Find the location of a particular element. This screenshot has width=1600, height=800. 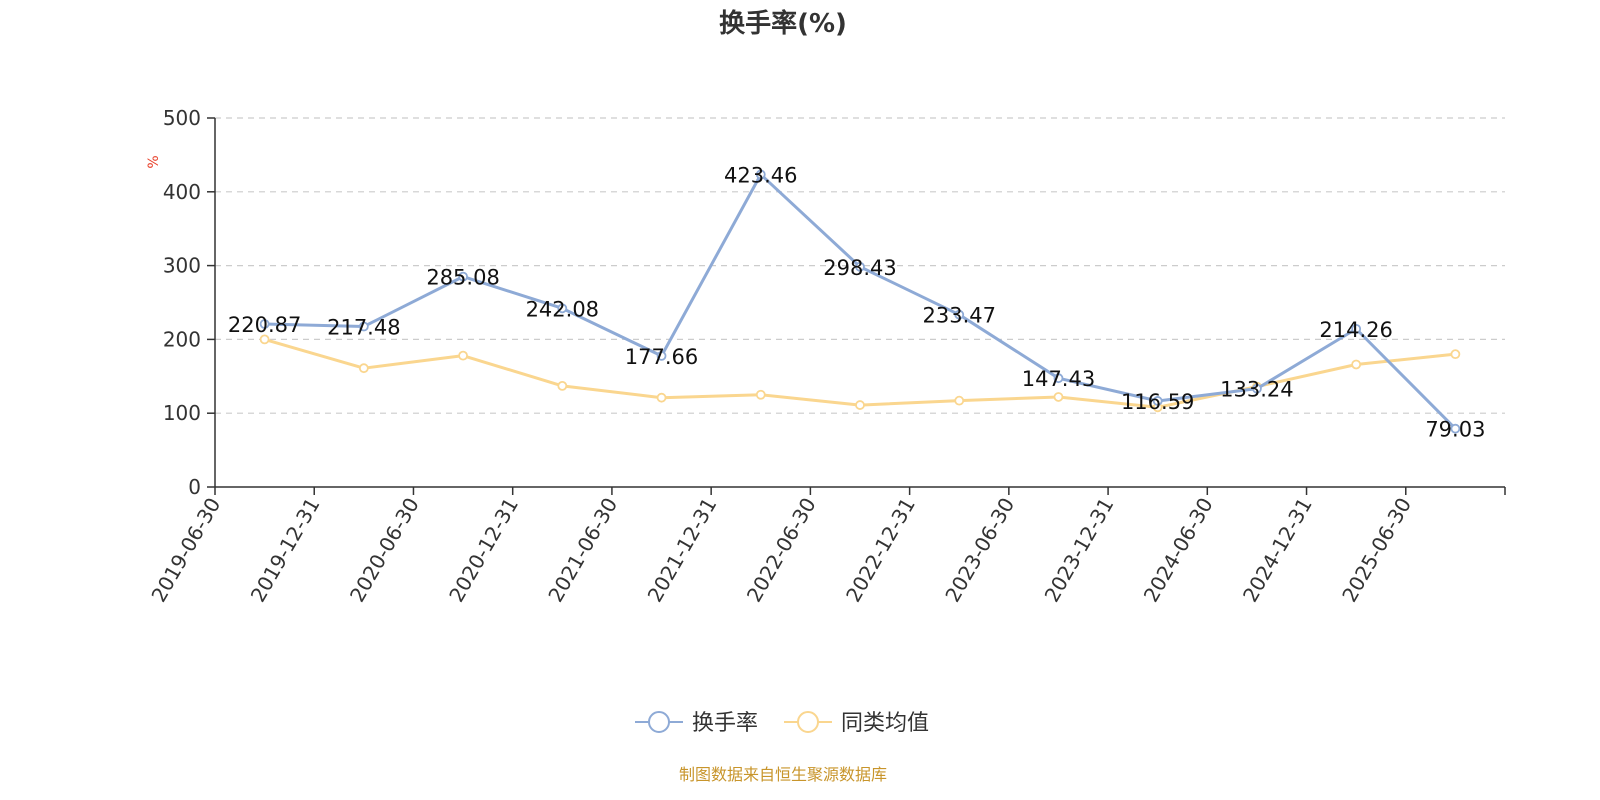

x-tick-label: 2021-06-30 is located at coordinates (582, 550).